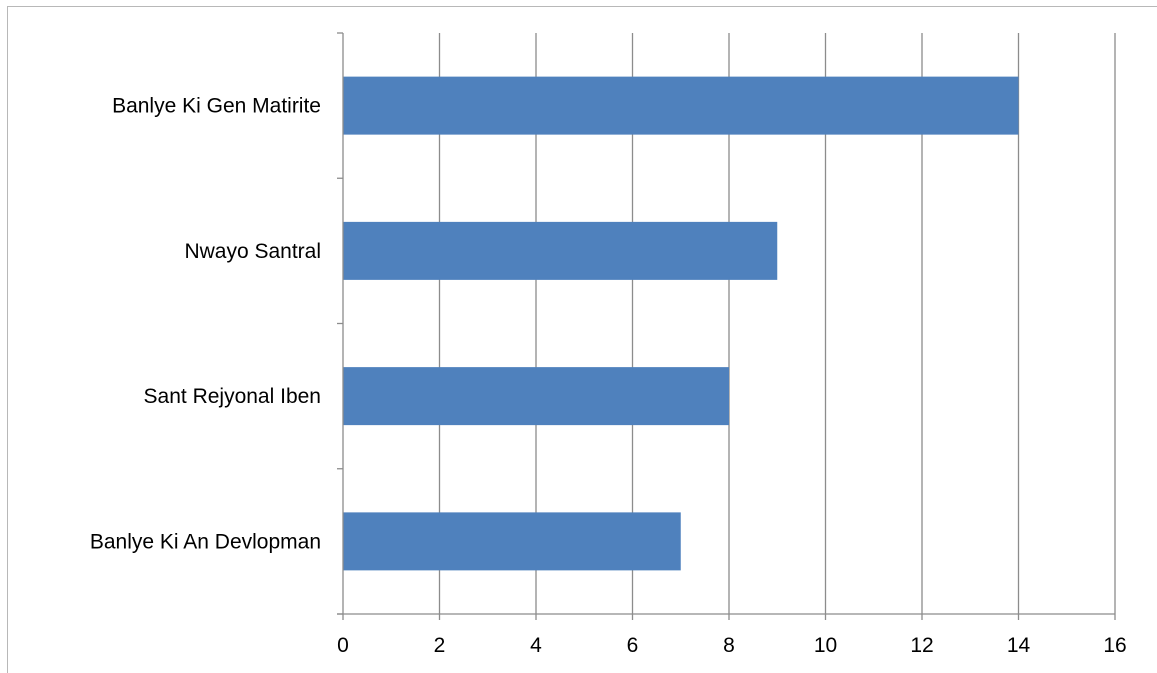 The image size is (1157, 673). I want to click on x-tick-label-8: 8, so click(729, 645).